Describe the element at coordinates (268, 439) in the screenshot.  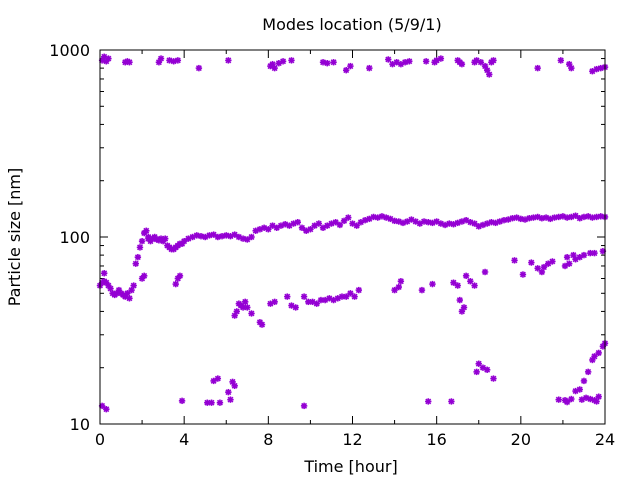
I see `x-tick-label: 8` at that location.